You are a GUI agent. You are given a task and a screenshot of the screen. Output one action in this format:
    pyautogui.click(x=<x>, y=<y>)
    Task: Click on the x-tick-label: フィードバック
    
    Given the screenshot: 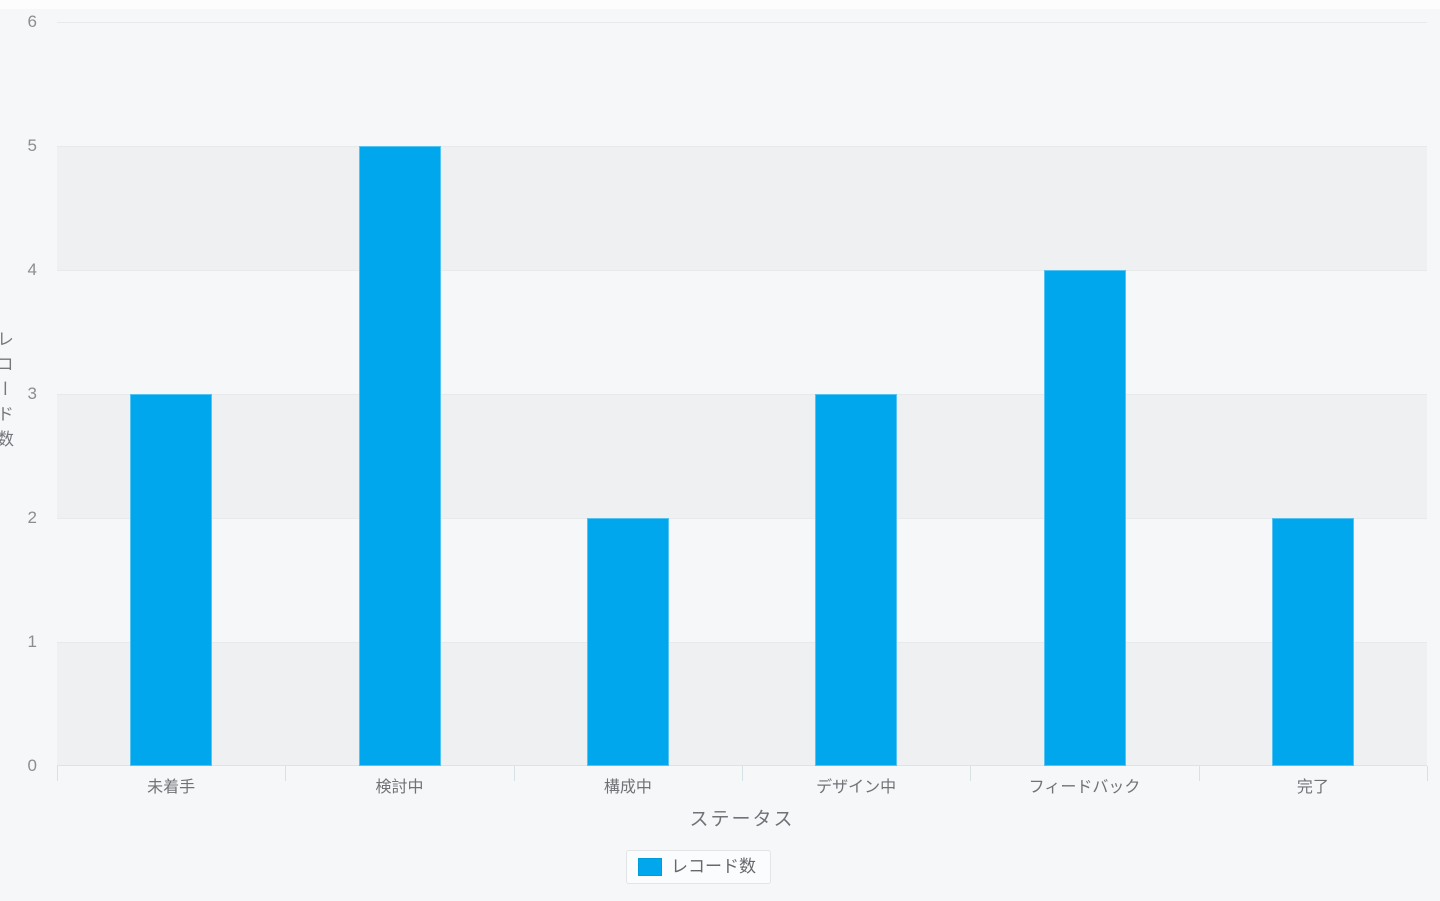 What is the action you would take?
    pyautogui.click(x=1084, y=787)
    